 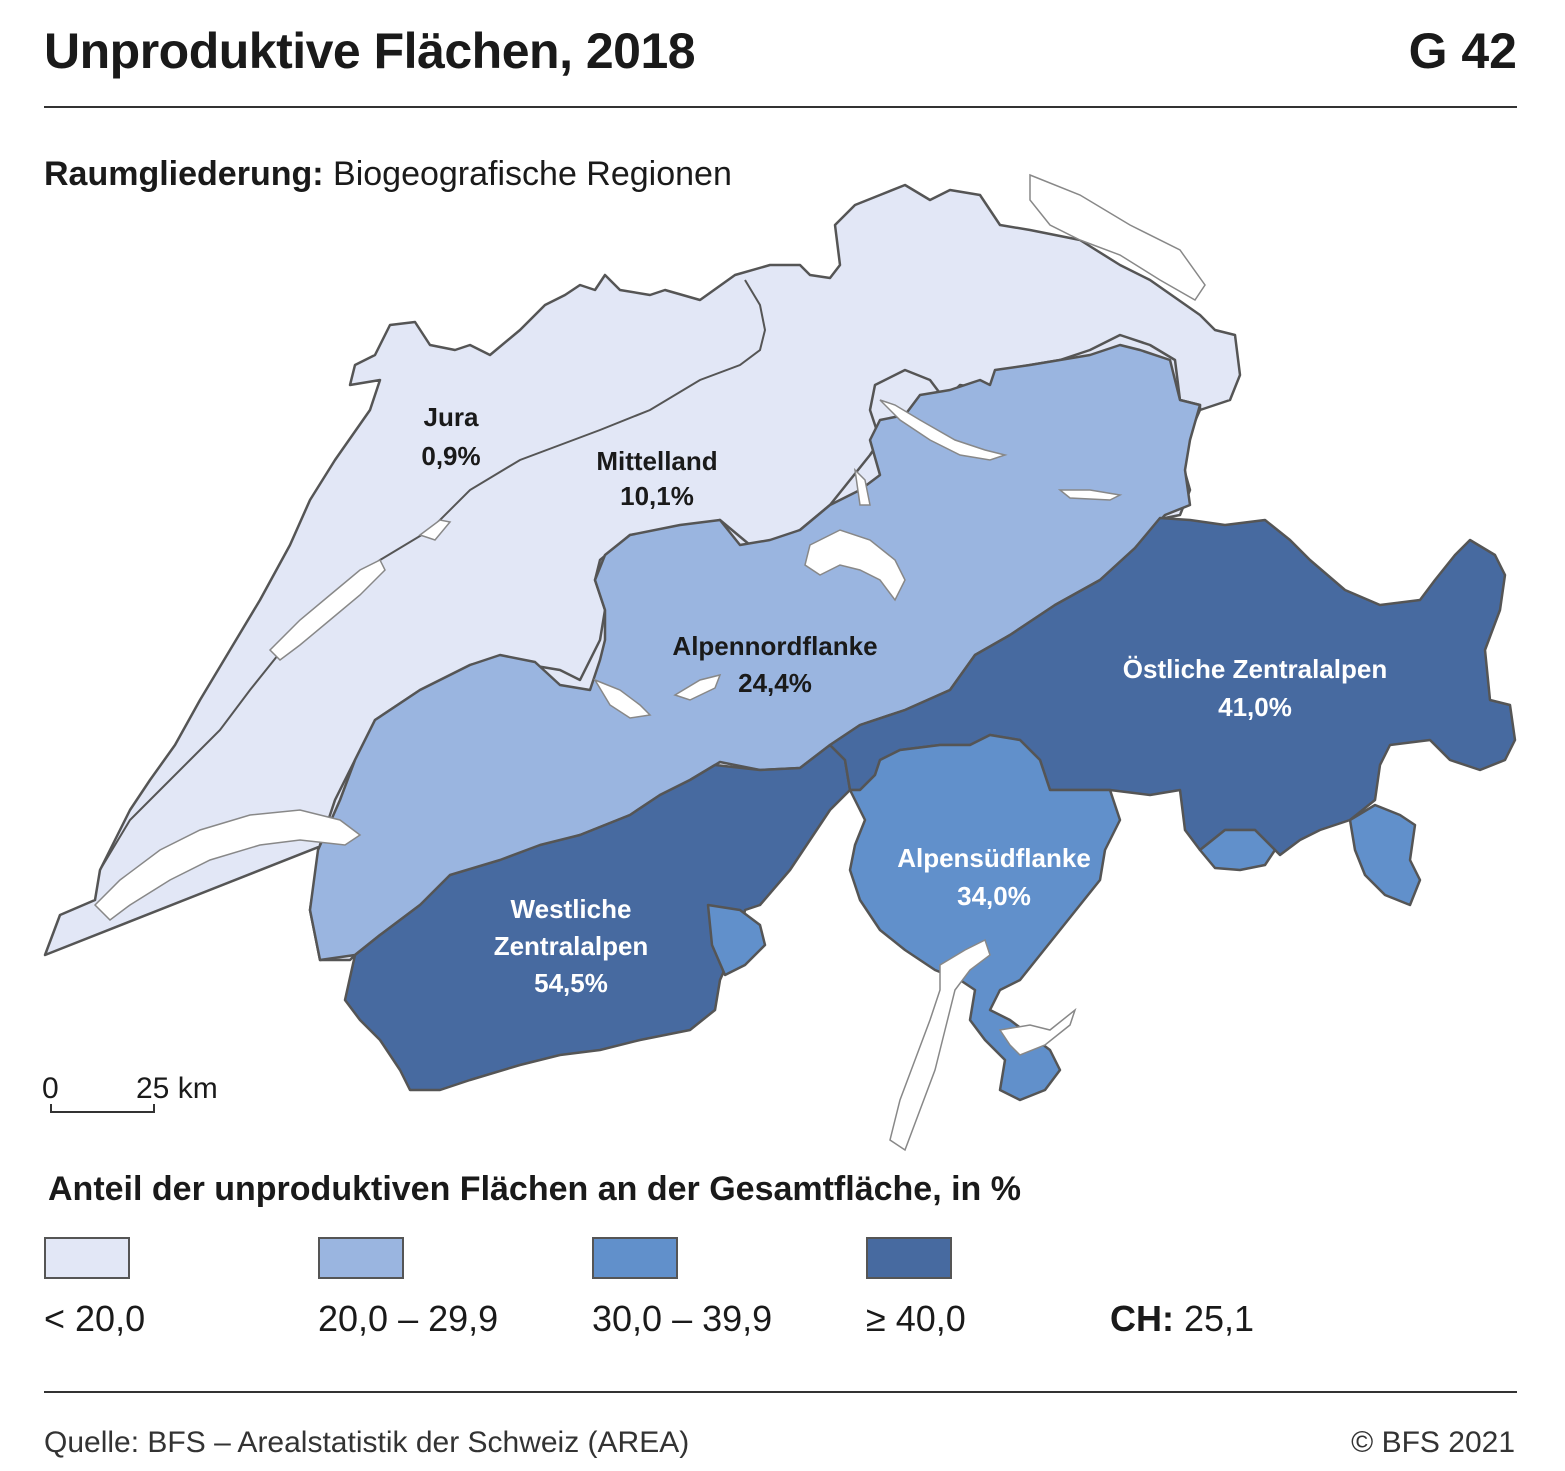 I want to click on lake-brienz, so click(x=697, y=687).